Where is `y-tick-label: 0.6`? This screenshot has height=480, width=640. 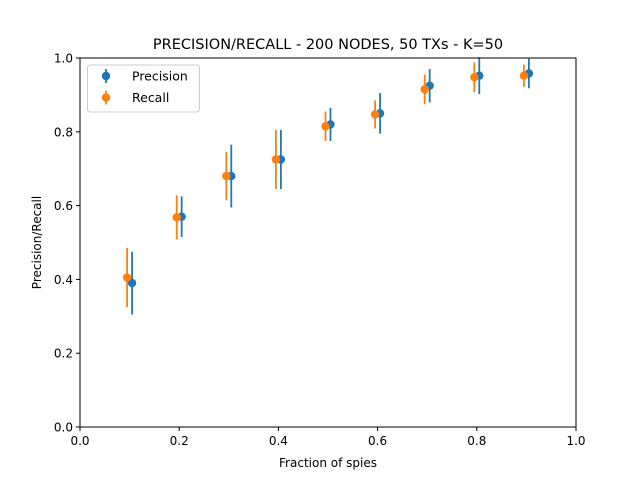
y-tick-label: 0.6 is located at coordinates (63, 206).